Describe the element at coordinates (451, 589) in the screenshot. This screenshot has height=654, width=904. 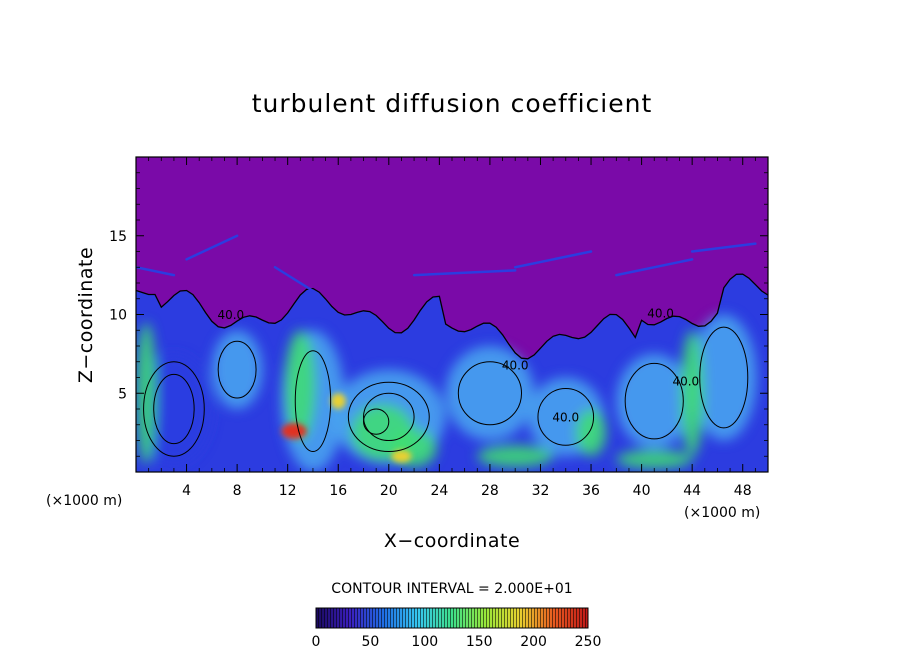
I see `contour-interval-label: CONTOUR INTERVAL = 2.000E+01` at that location.